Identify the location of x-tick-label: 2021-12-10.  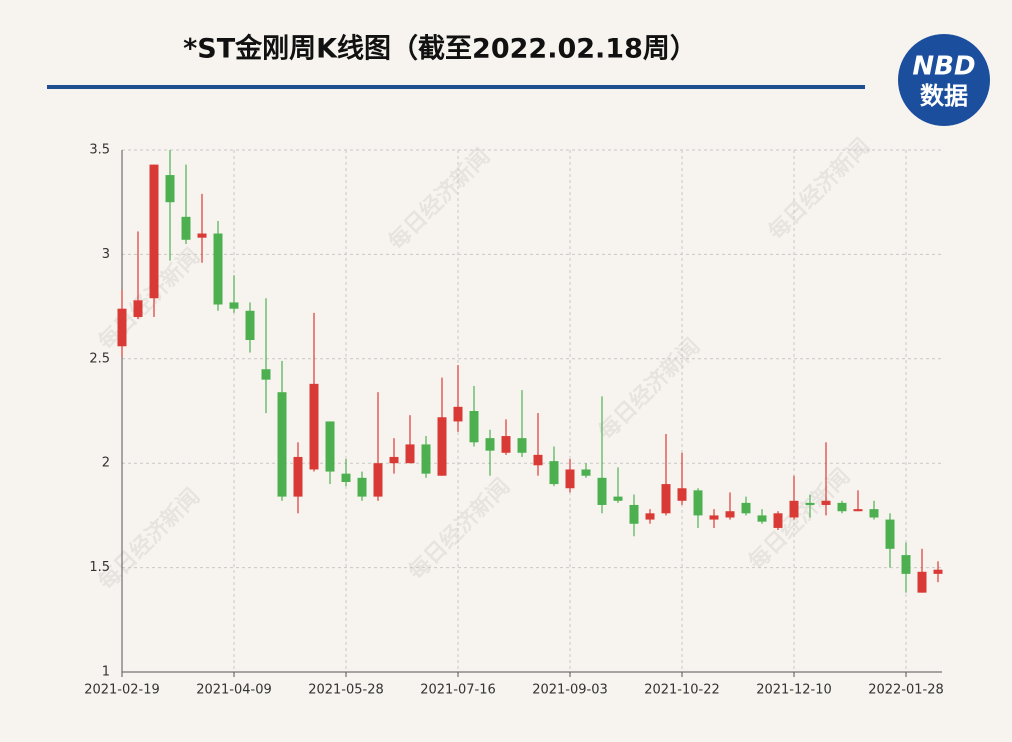
(794, 690).